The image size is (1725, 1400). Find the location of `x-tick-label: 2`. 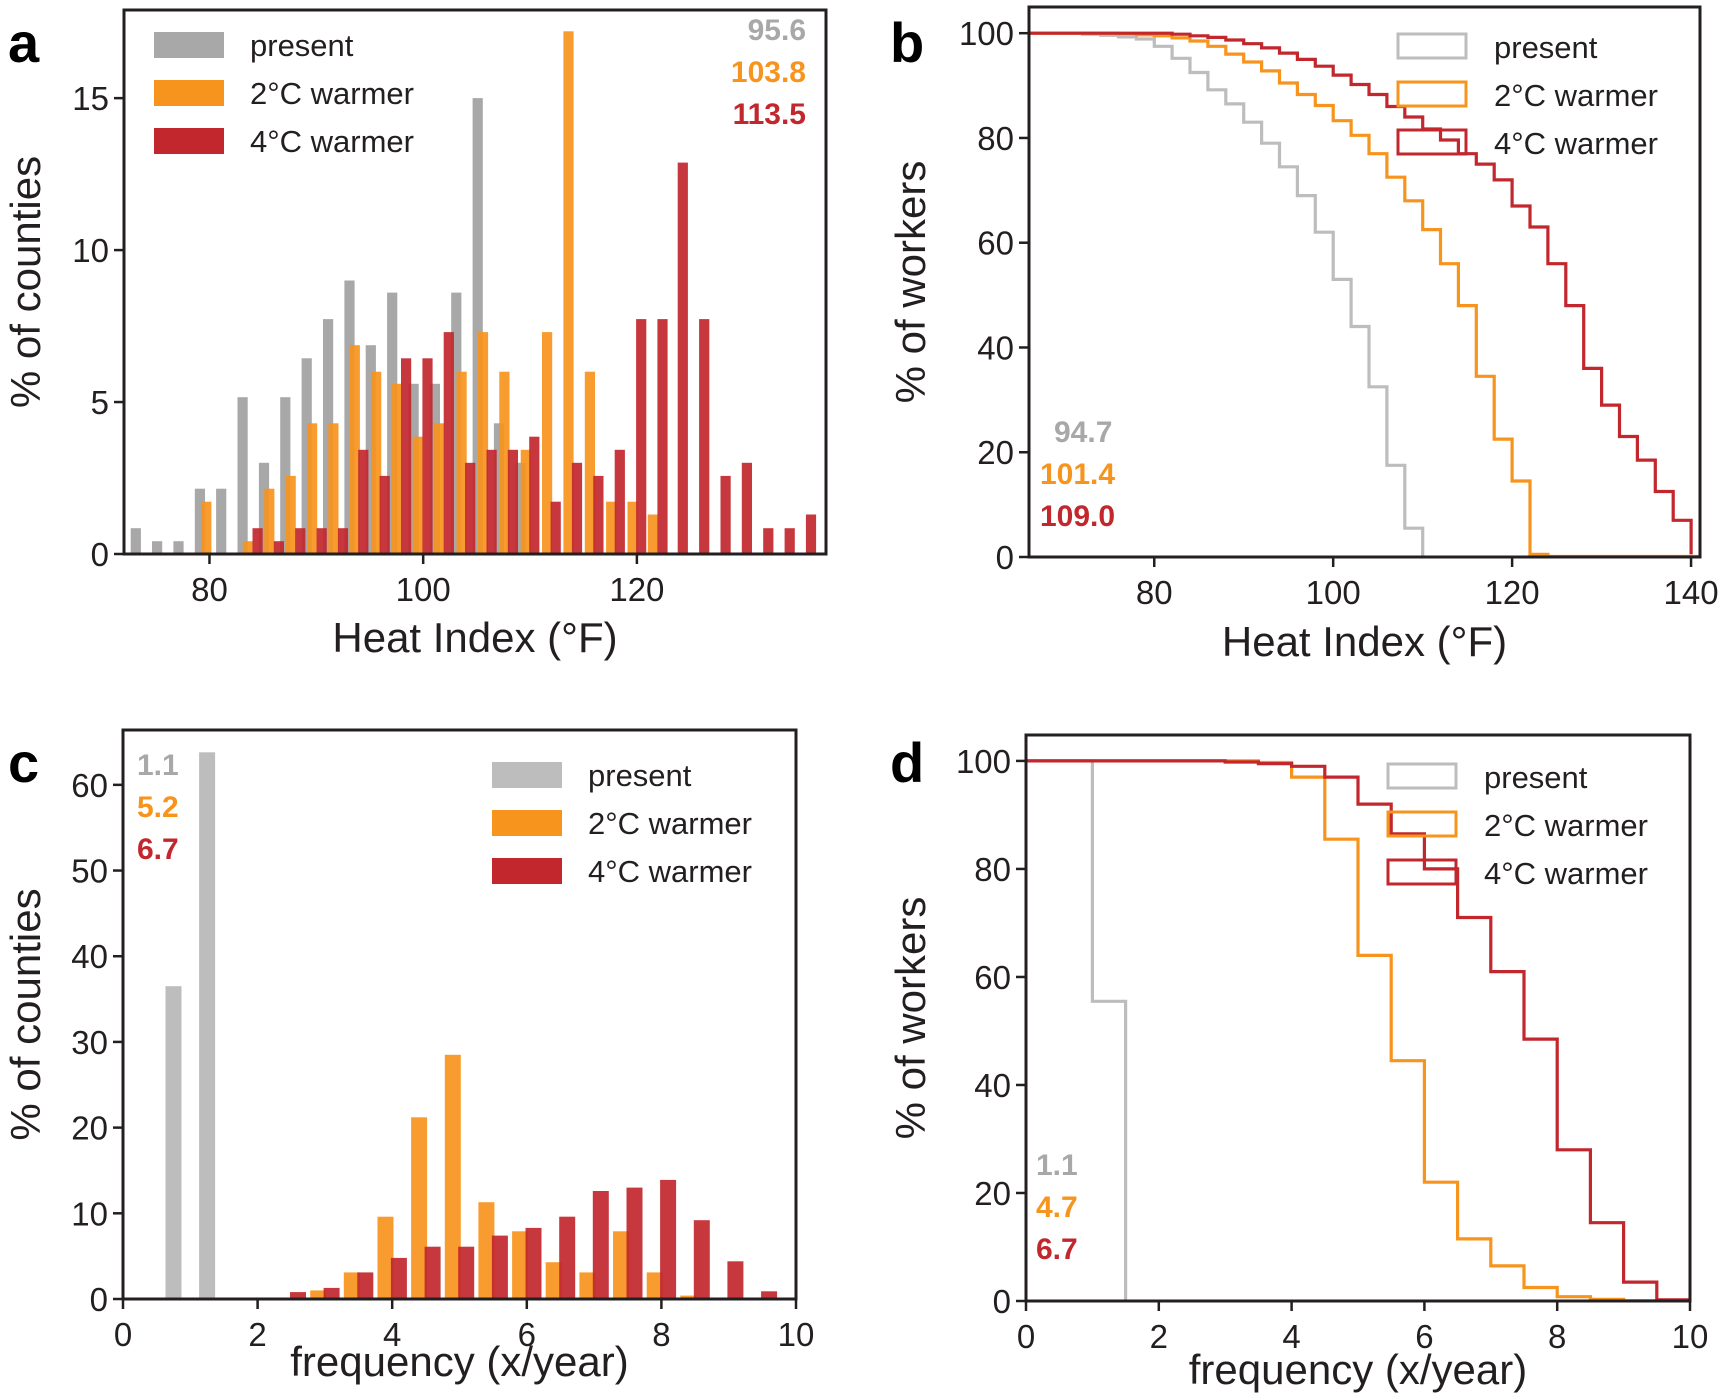

x-tick-label: 2 is located at coordinates (1159, 1336).